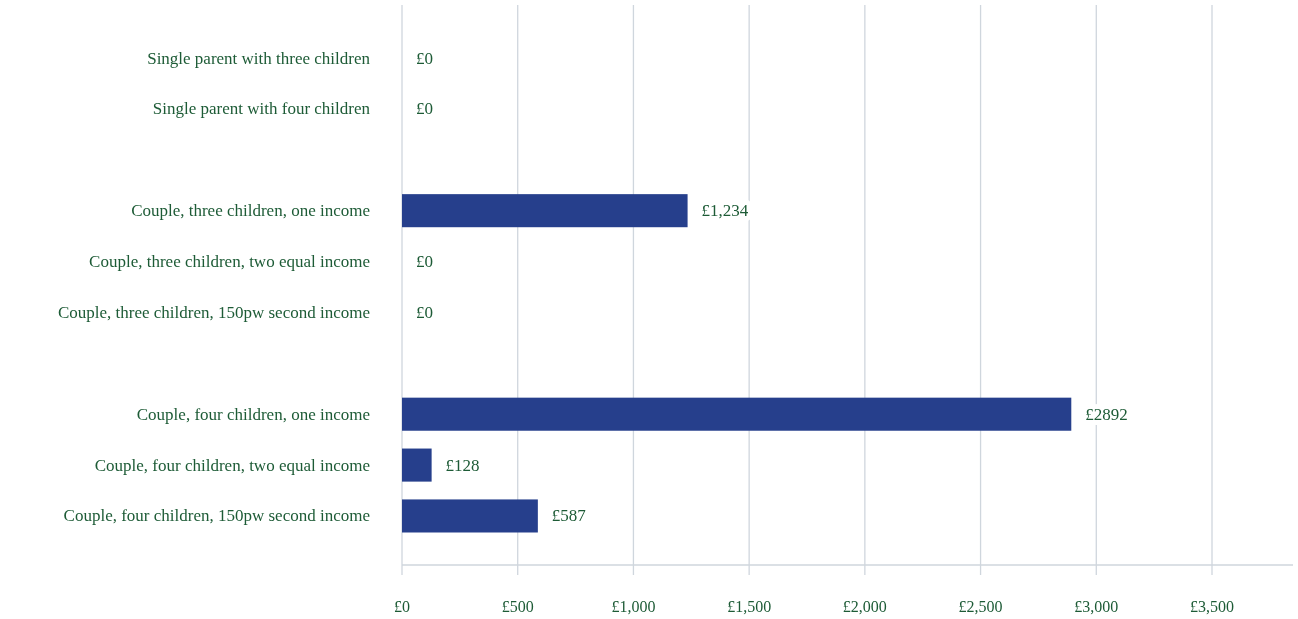 The image size is (1298, 619). Describe the element at coordinates (213, 312) in the screenshot. I see `y-tick-label: Couple, three children, 150pw second income` at that location.